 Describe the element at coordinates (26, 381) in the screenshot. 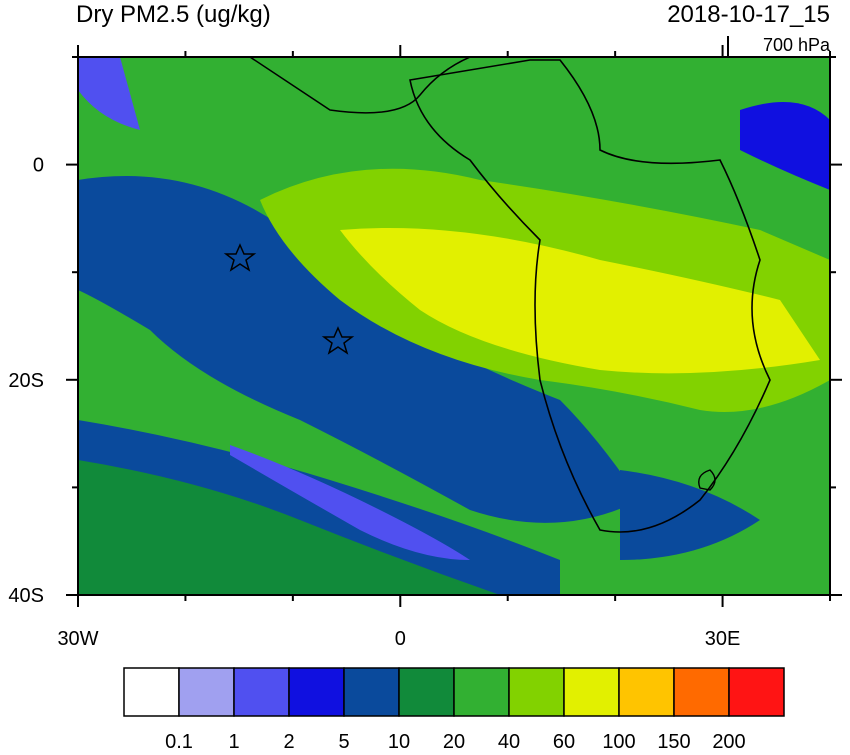

I see `y-tick-label: 20S` at that location.